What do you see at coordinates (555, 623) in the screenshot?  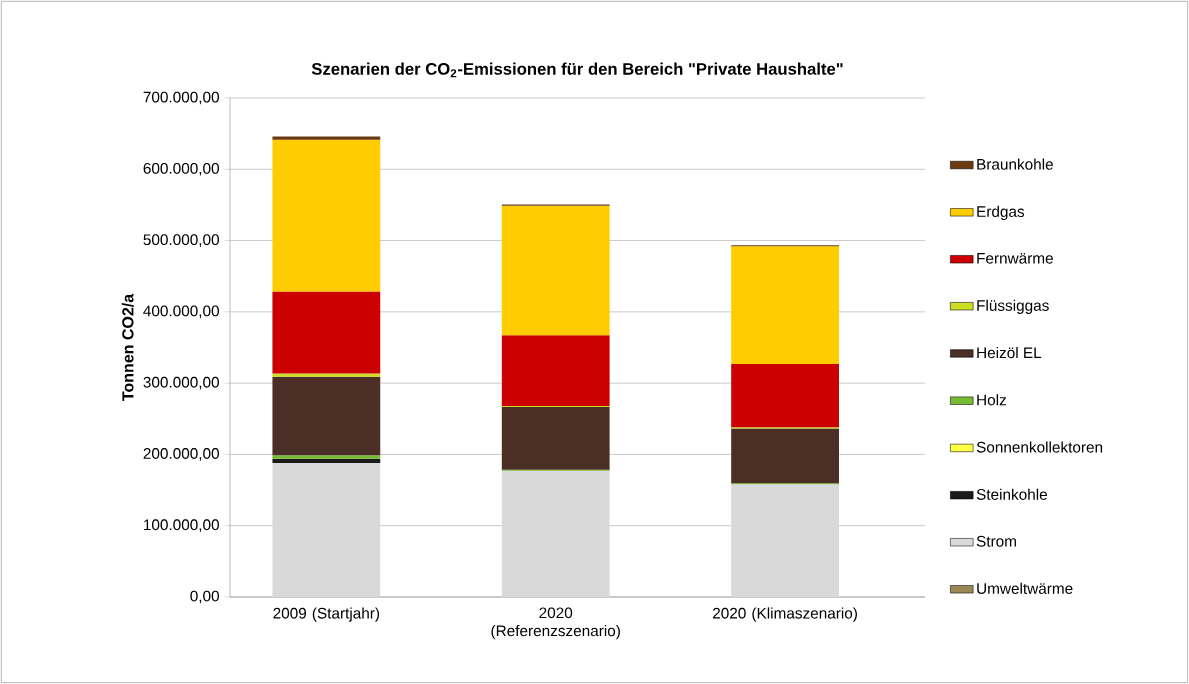 I see `x-tick-label: 2020 (Referenzszenario)` at bounding box center [555, 623].